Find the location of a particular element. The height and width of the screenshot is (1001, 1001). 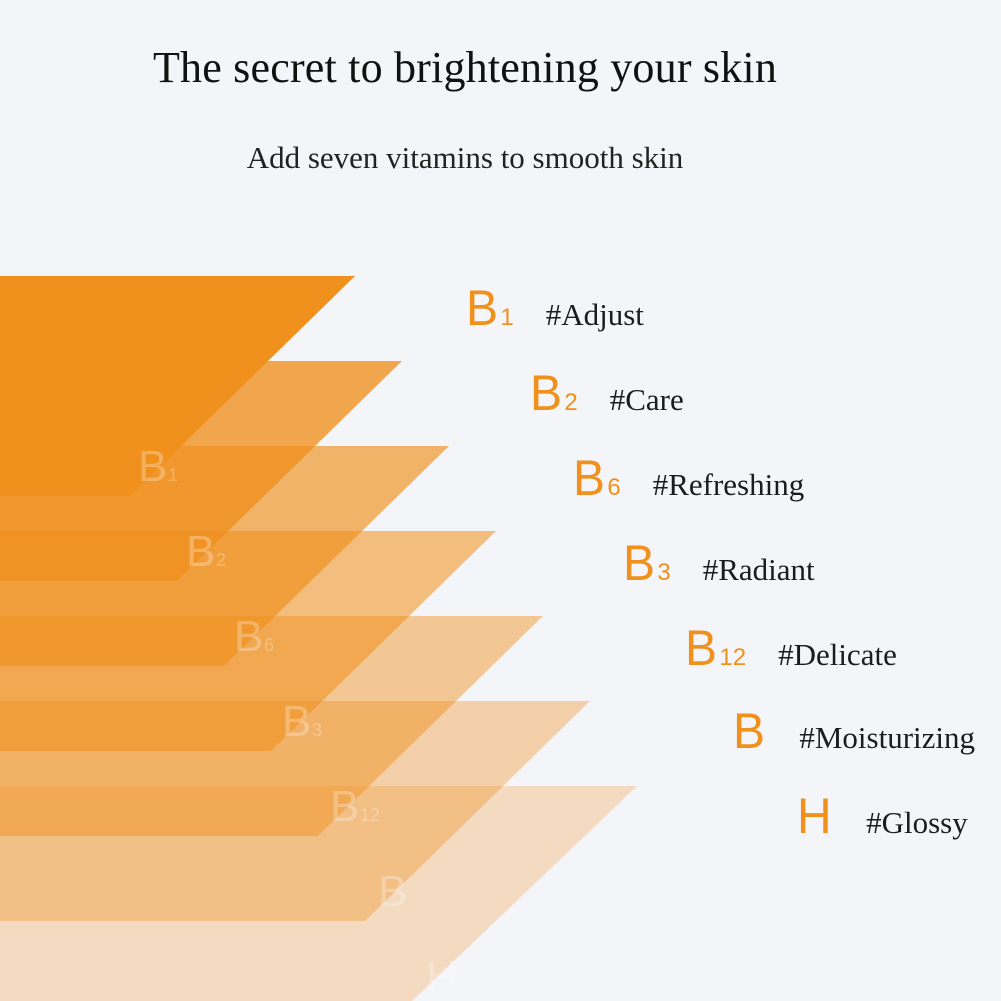

vitamin-letter: H is located at coordinates (814, 816).